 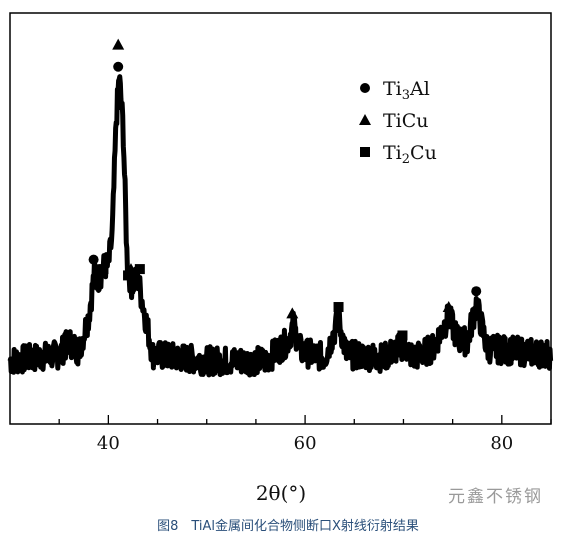 What do you see at coordinates (501, 443) in the screenshot?
I see `x-tick-label: 80` at bounding box center [501, 443].